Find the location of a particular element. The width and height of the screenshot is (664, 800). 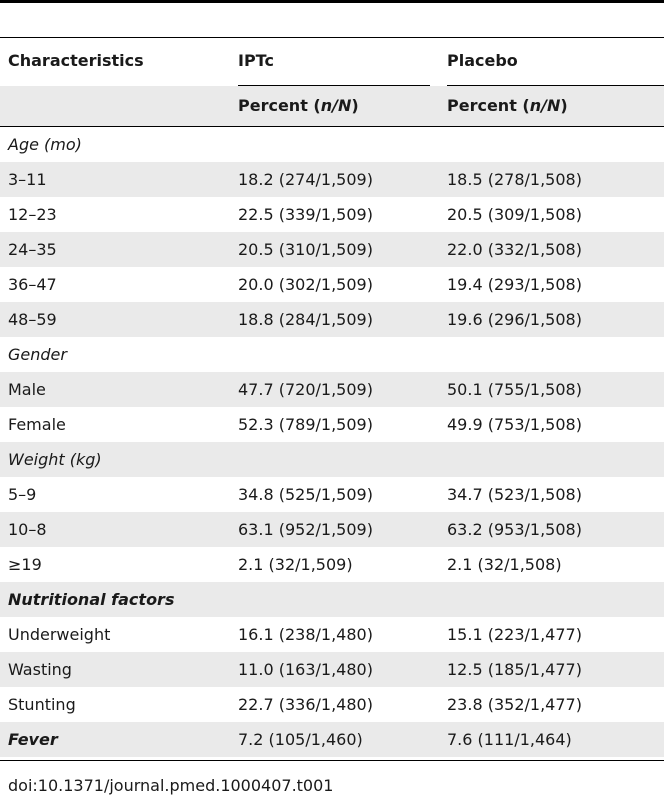

placebo-value: 34.7 (523/1,508) is located at coordinates (514, 494).